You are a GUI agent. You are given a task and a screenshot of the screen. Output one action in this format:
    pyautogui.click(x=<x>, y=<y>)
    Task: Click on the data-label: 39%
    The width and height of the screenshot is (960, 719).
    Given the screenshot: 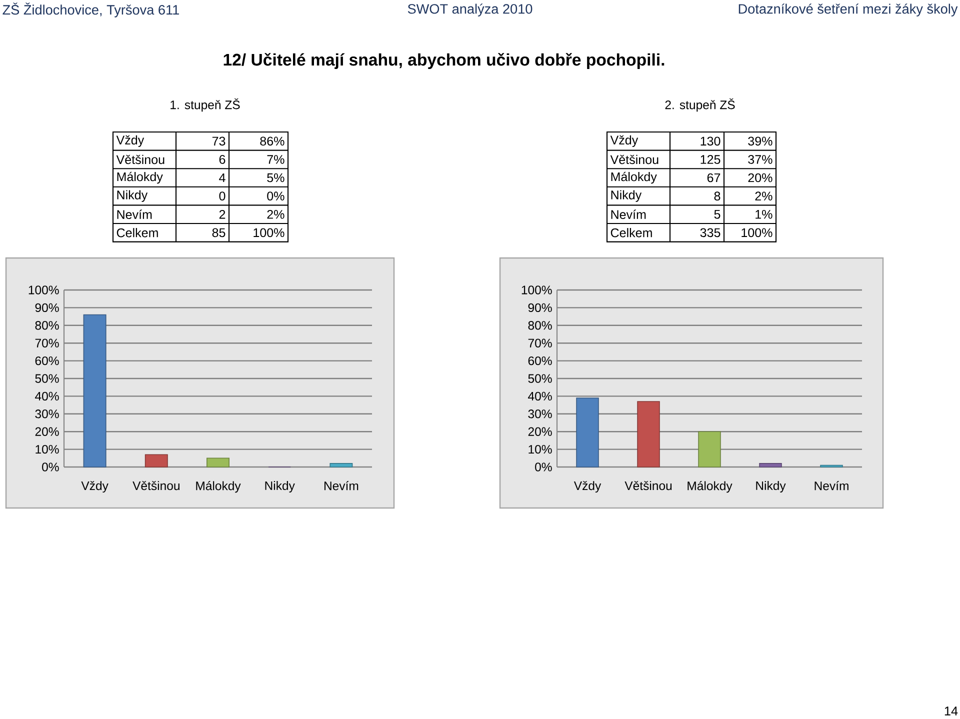 What is the action you would take?
    pyautogui.click(x=760, y=141)
    